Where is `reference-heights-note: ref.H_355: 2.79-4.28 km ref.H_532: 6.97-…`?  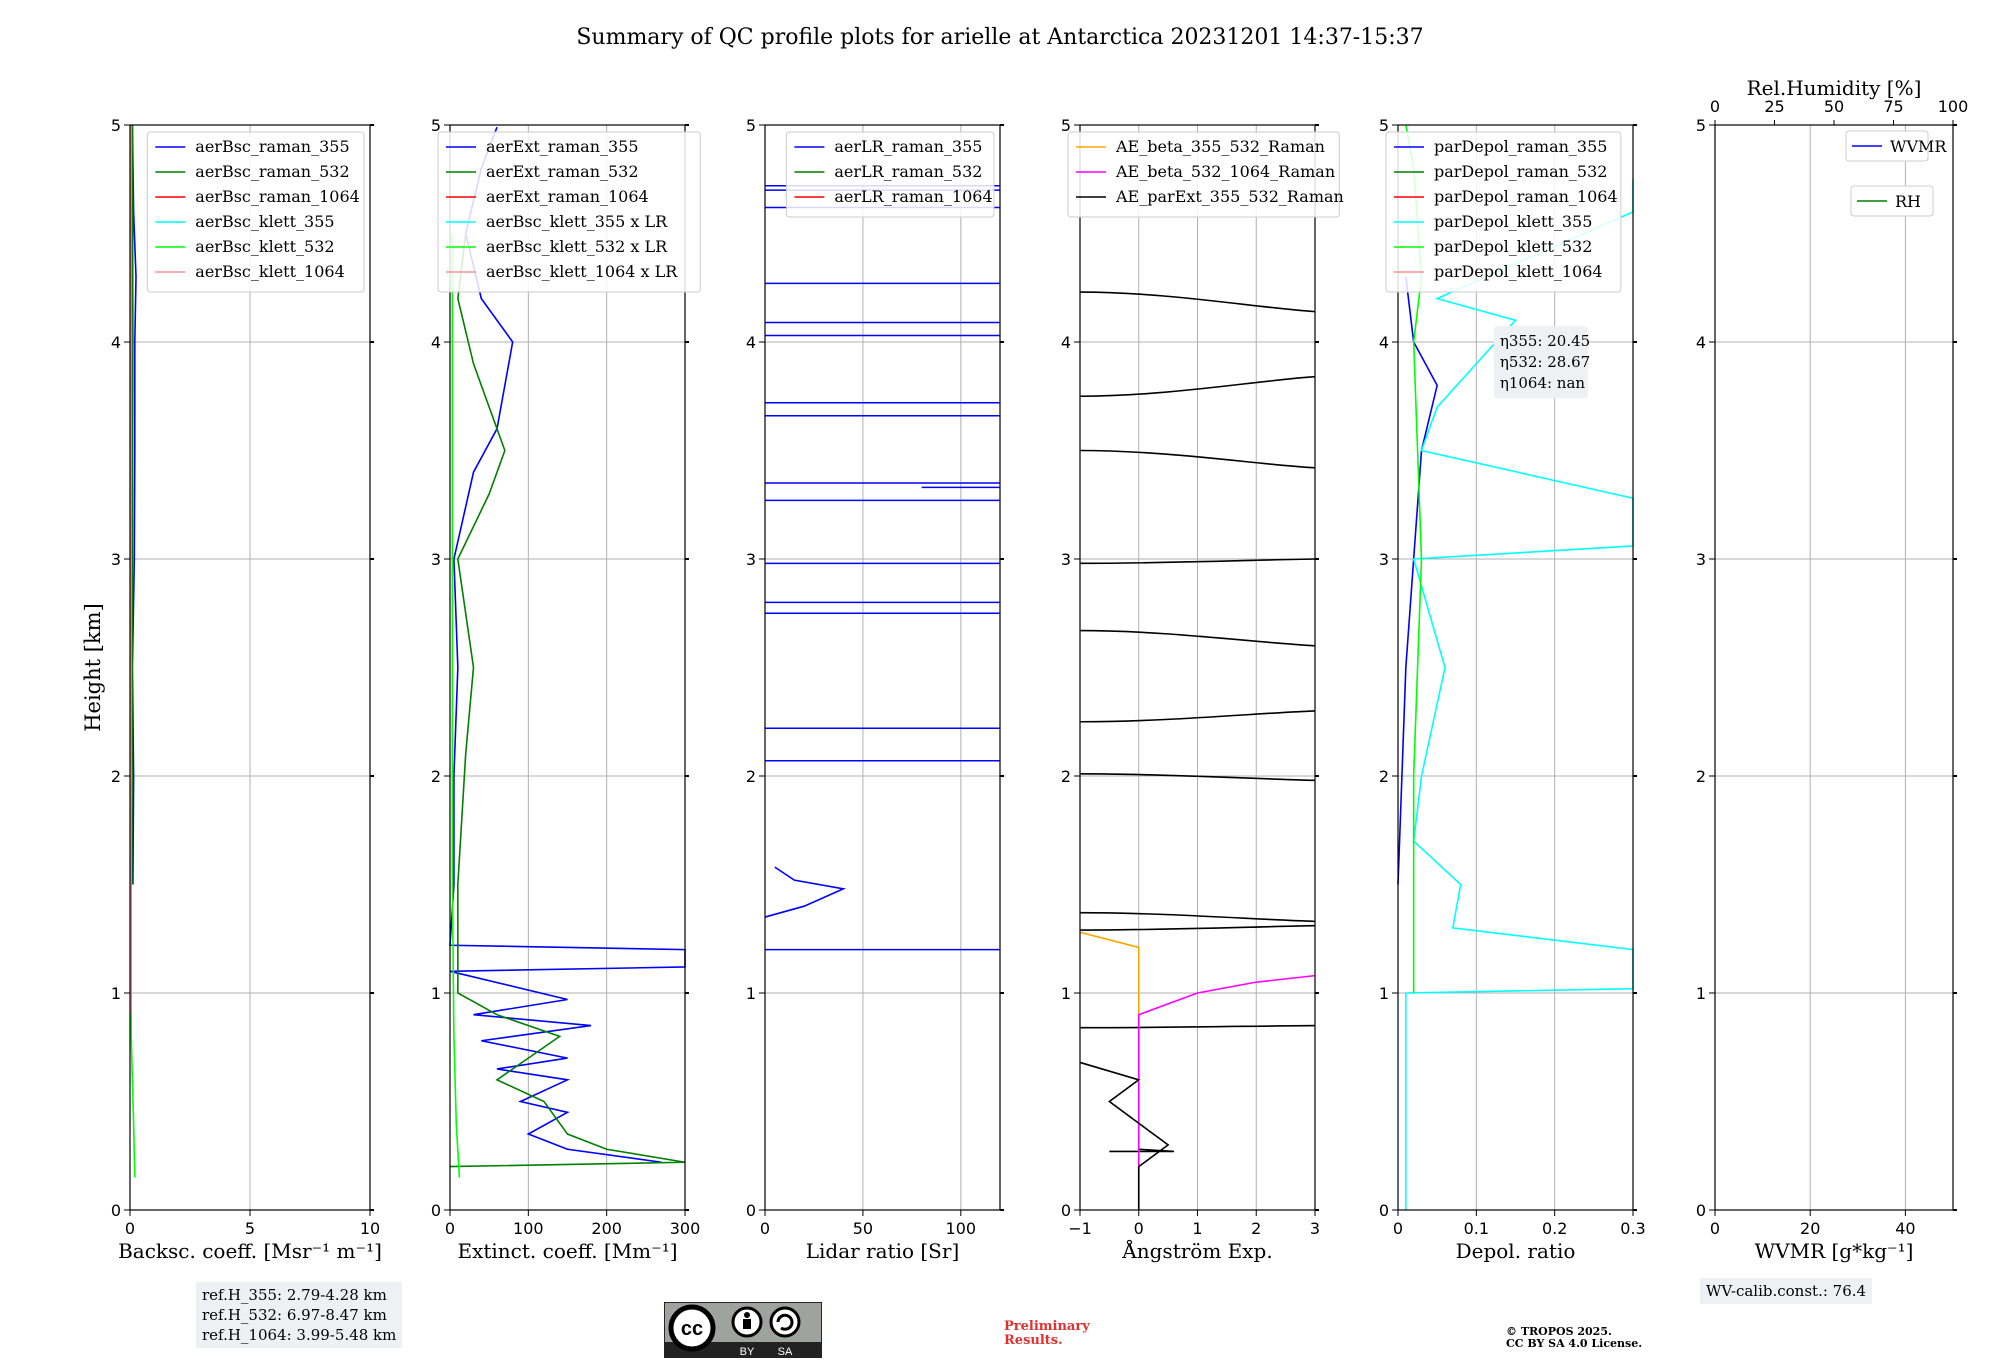
reference-heights-note: ref.H_355: 2.79-4.28 km ref.H_532: 6.97-… is located at coordinates (299, 1315).